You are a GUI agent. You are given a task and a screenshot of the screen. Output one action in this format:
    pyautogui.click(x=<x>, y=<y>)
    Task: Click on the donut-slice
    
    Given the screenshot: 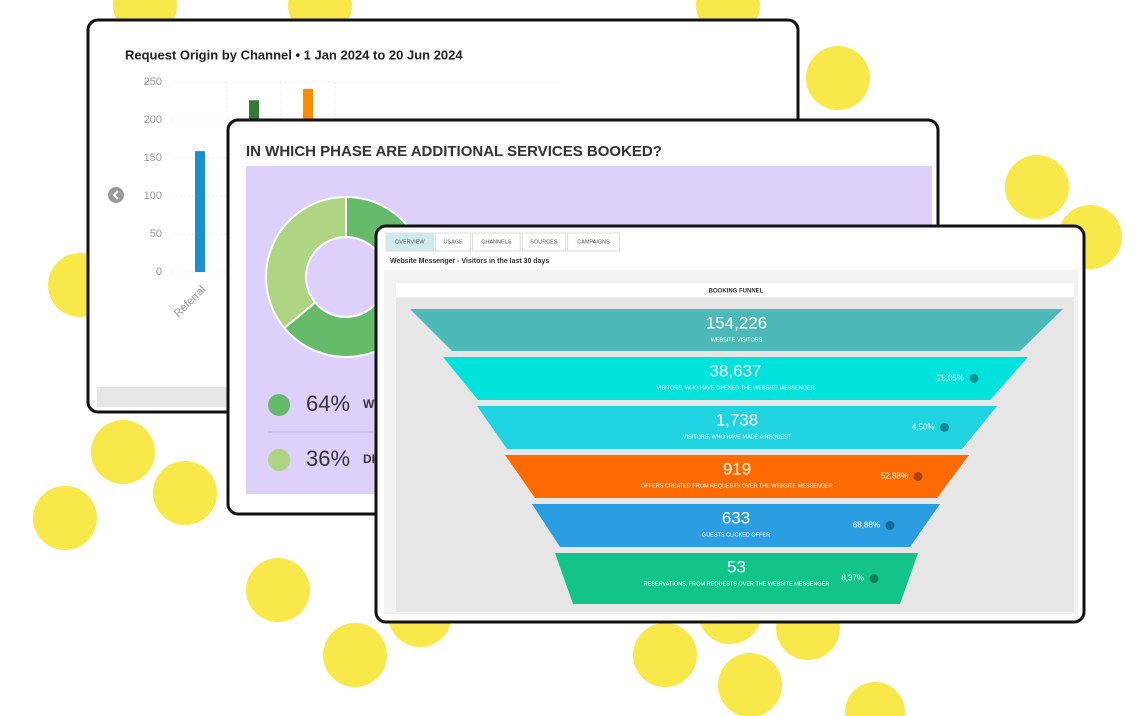 What is the action you would take?
    pyautogui.click(x=306, y=262)
    